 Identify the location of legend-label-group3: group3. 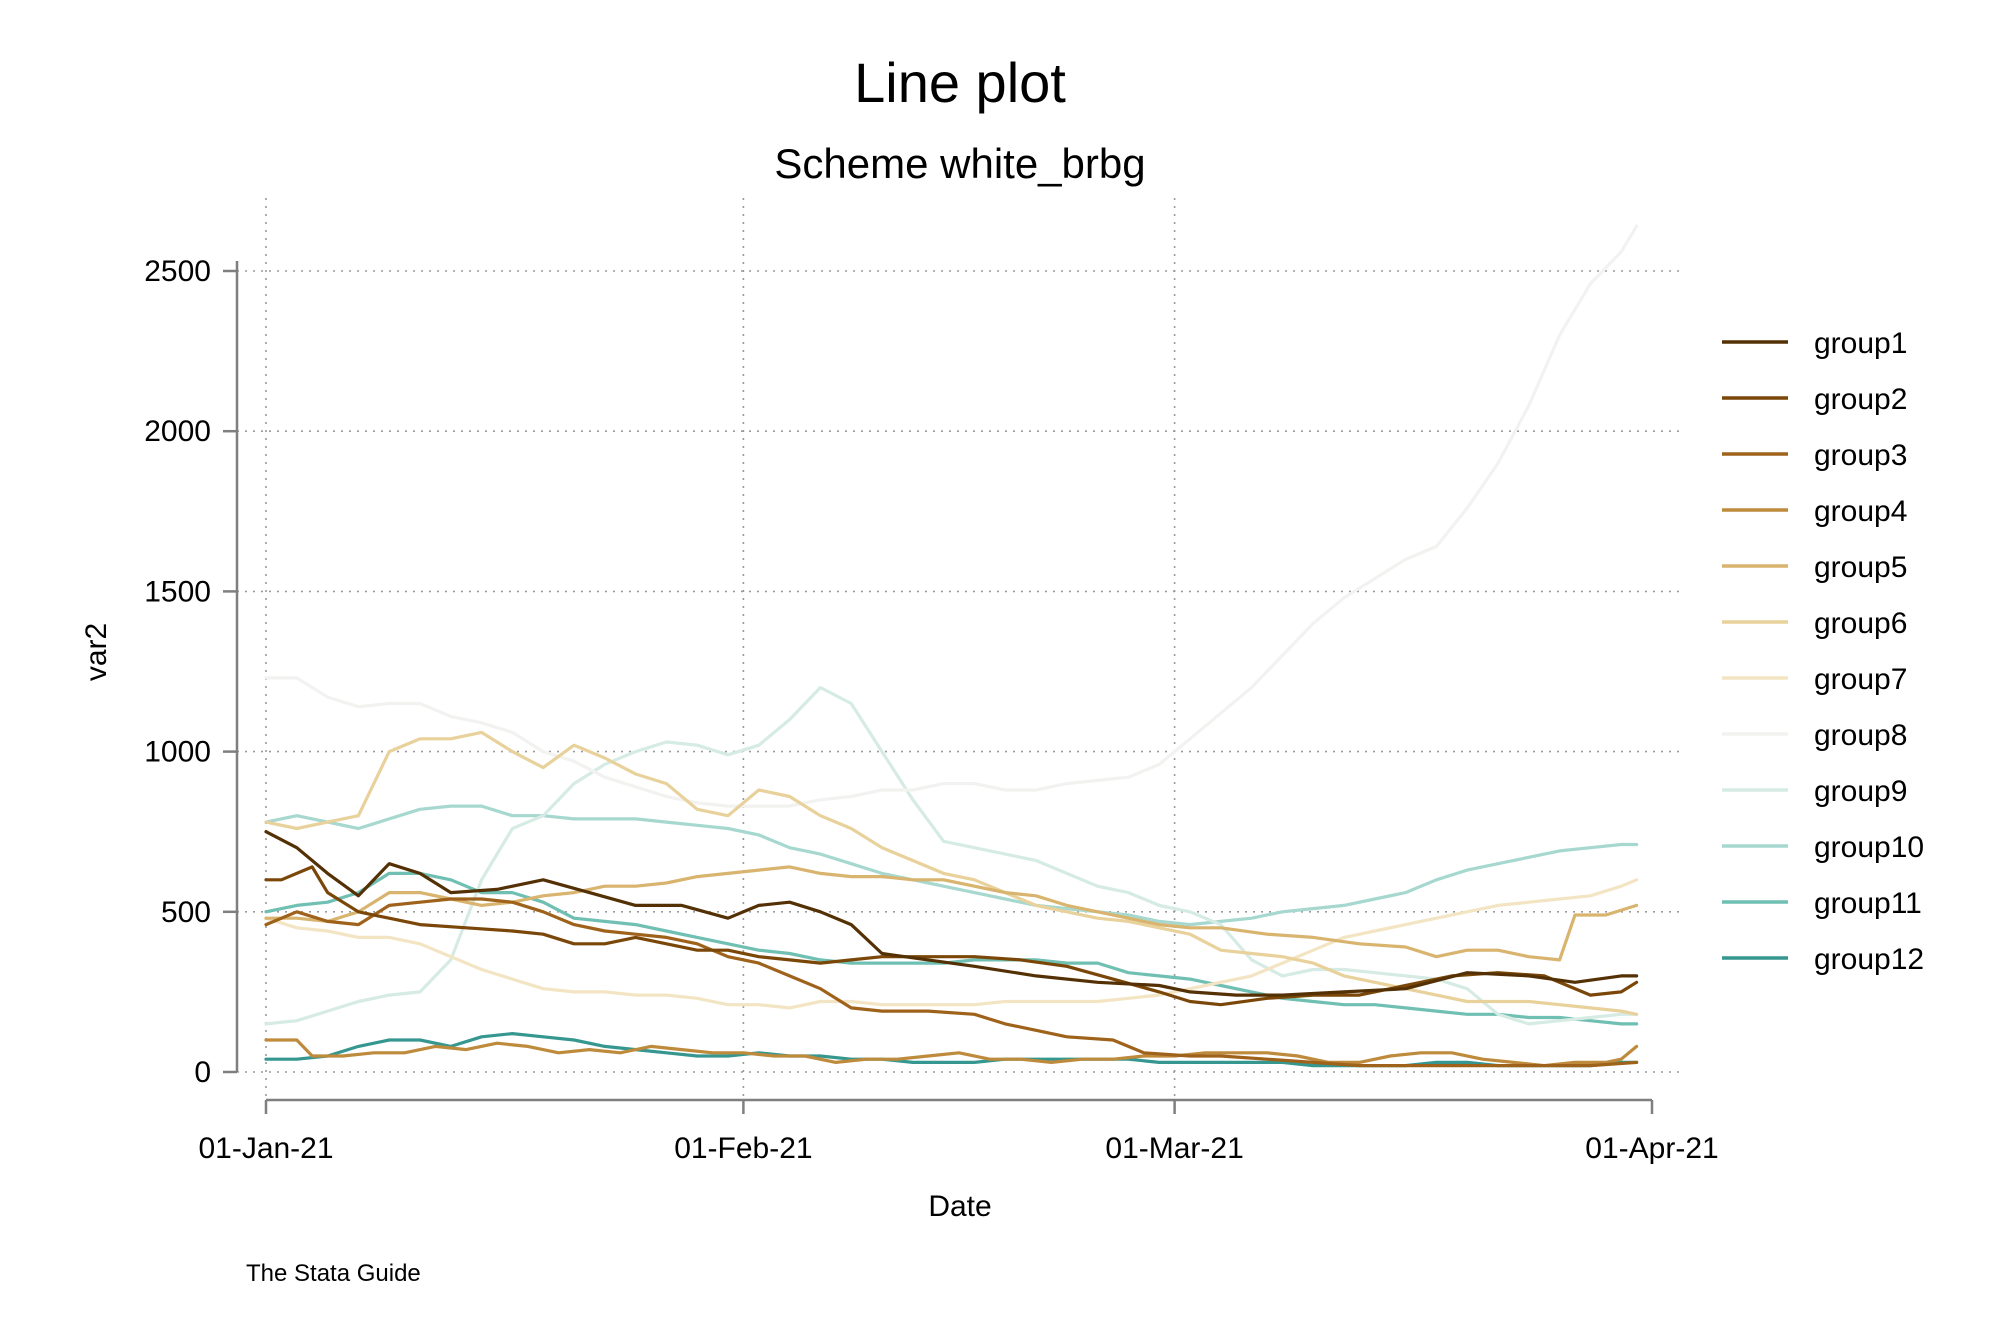
(1860, 455).